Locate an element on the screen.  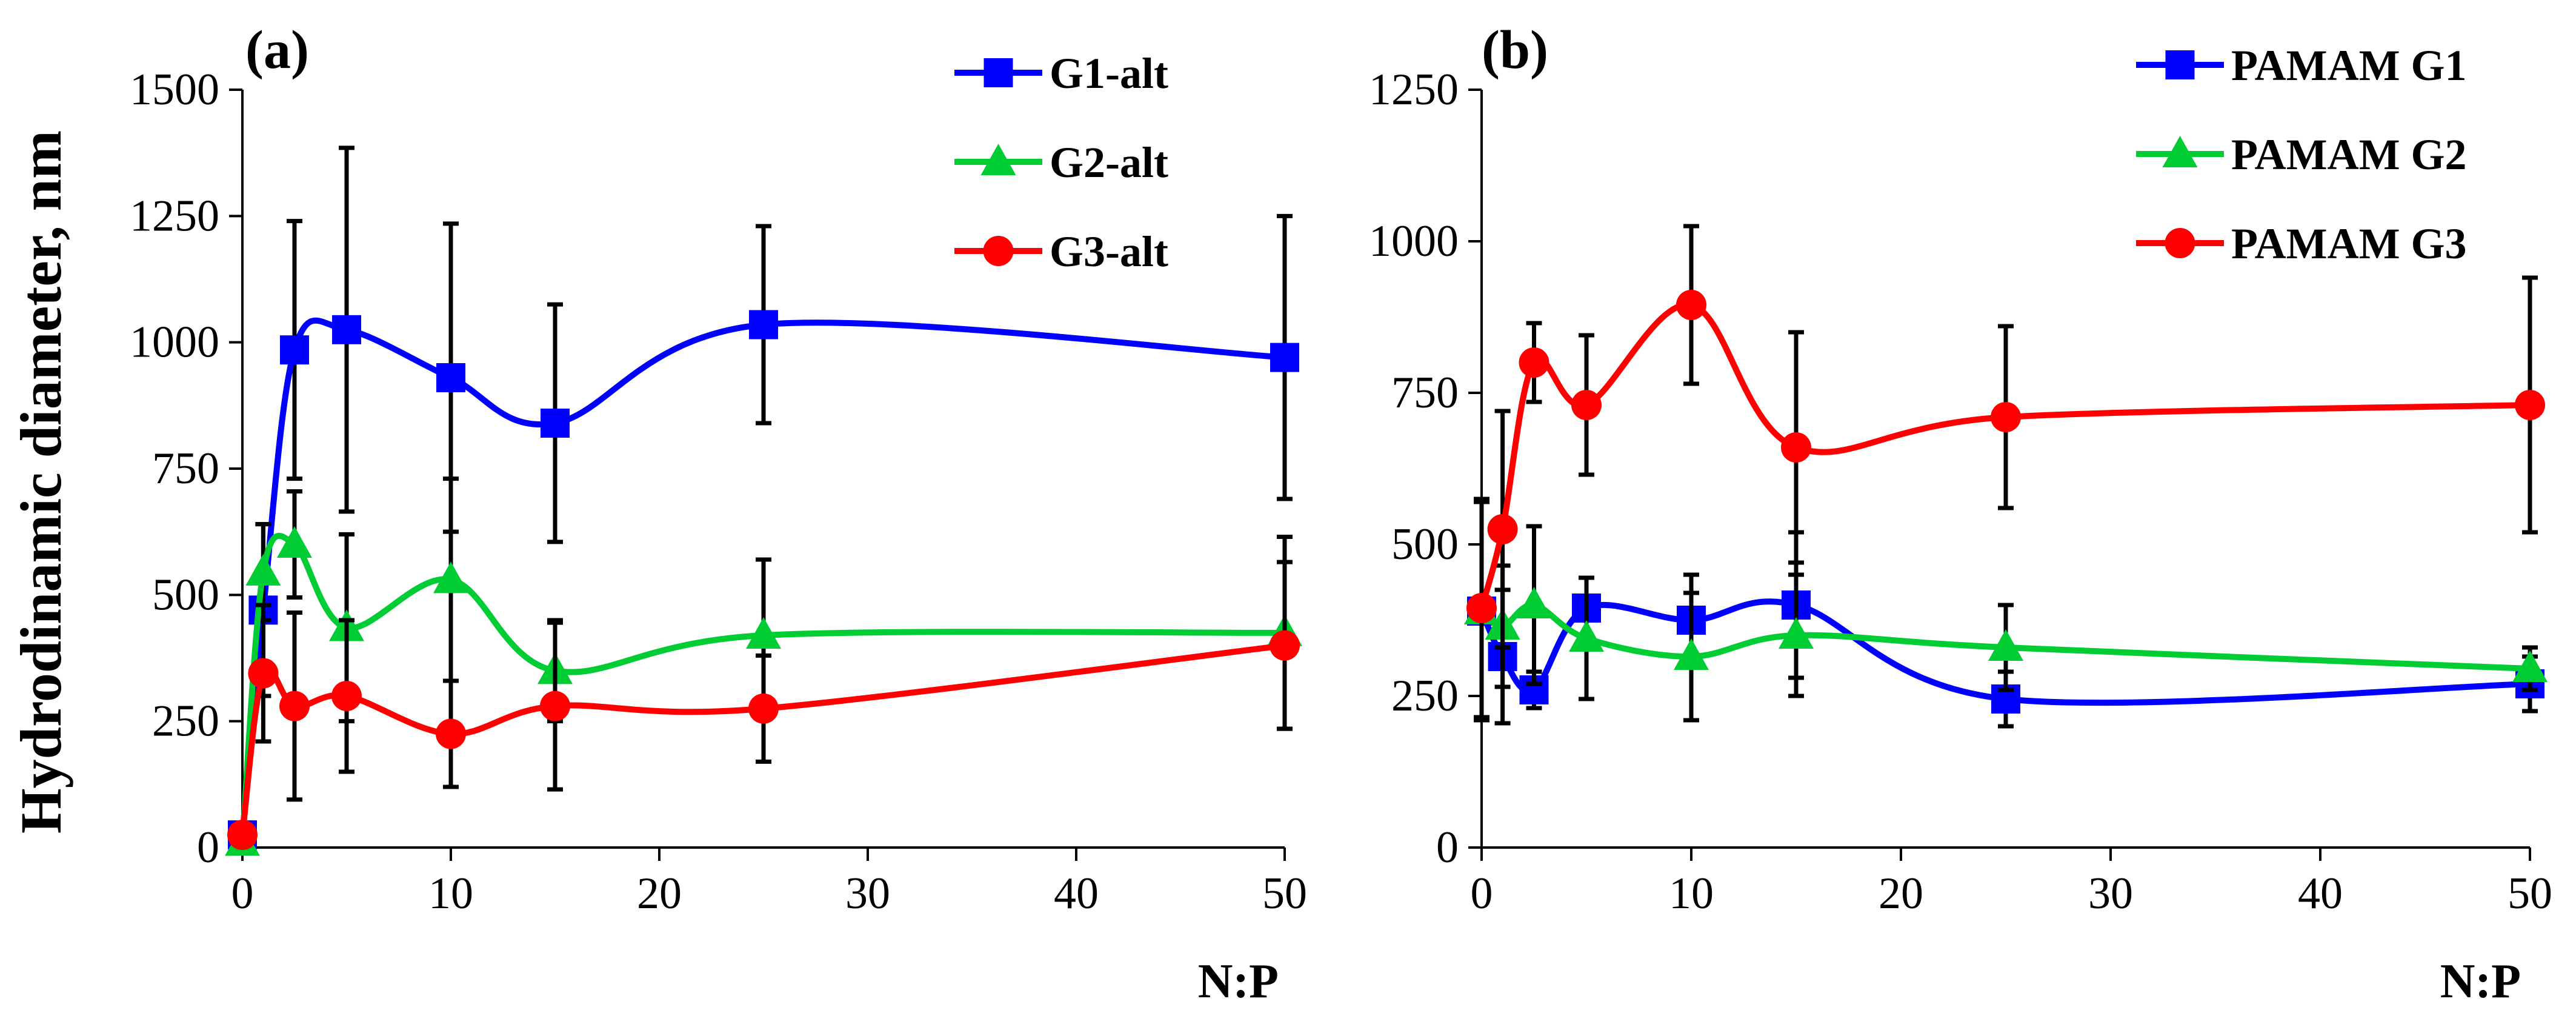
panel-b-x-tick-label: 40 is located at coordinates (2320, 893).